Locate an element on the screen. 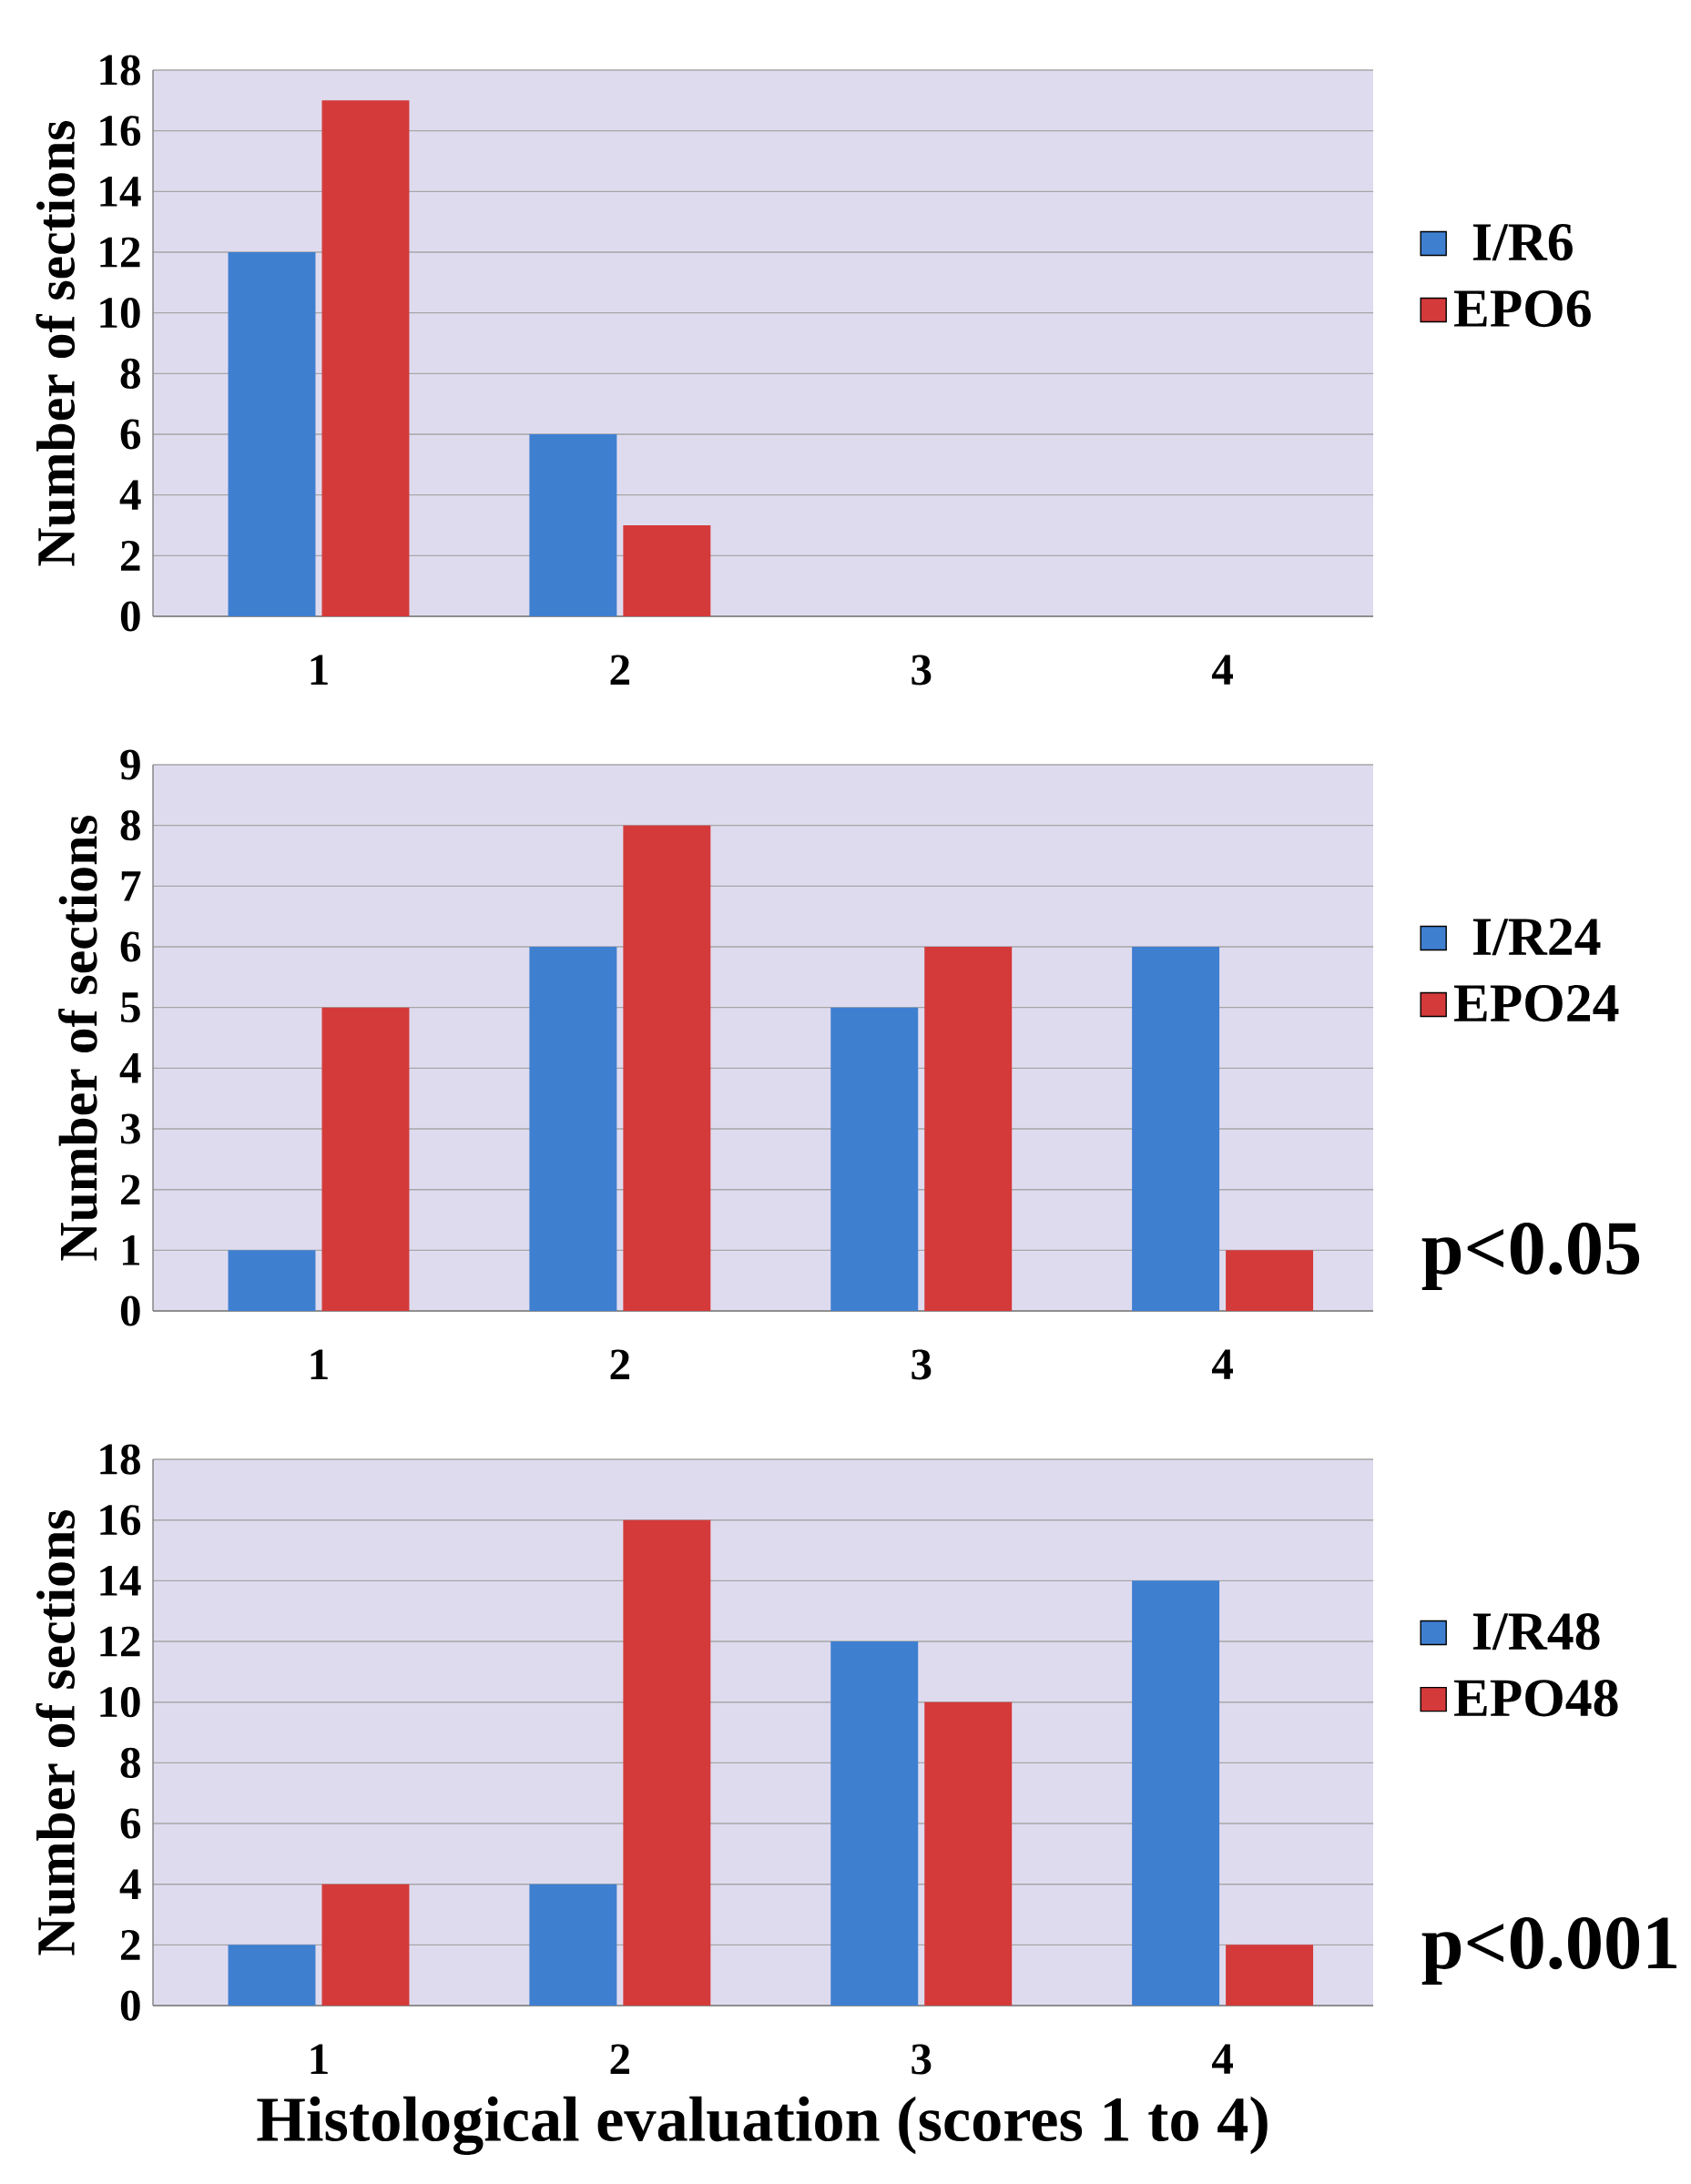 This screenshot has height=2184, width=1691. legend-label: EPO6 is located at coordinates (1522, 309).